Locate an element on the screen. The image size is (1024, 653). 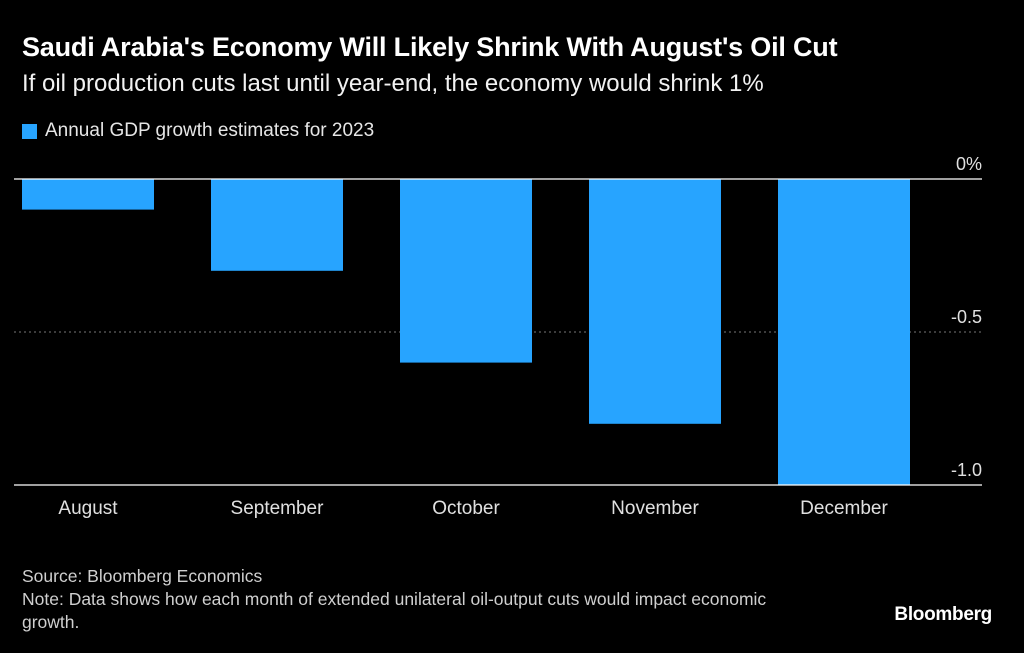
bar-december is located at coordinates (844, 332).